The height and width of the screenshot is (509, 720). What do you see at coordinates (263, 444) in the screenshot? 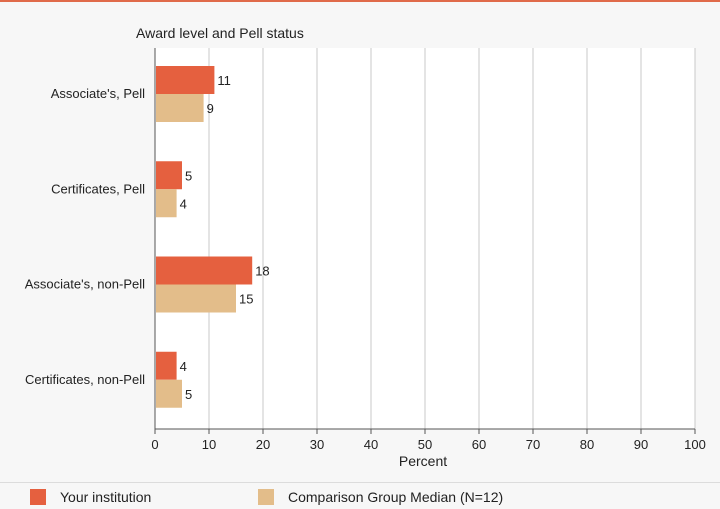
I see `x-tick-label: 20` at bounding box center [263, 444].